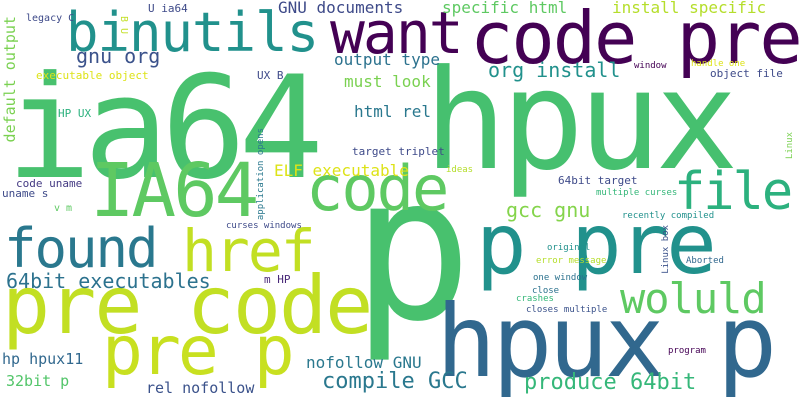  I want to click on word: U ia64, so click(168, 8).